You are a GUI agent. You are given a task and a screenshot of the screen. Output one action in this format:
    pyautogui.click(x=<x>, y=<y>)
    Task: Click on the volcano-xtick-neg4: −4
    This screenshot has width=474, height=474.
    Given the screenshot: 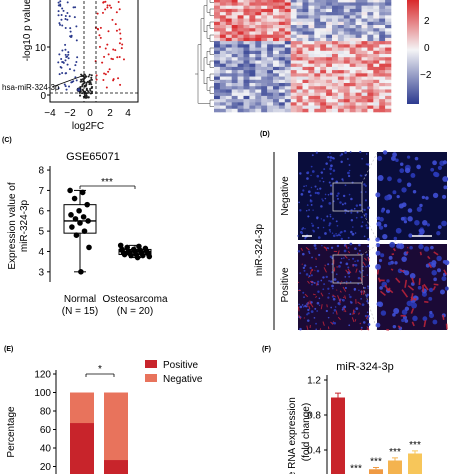 What is the action you would take?
    pyautogui.click(x=50, y=113)
    